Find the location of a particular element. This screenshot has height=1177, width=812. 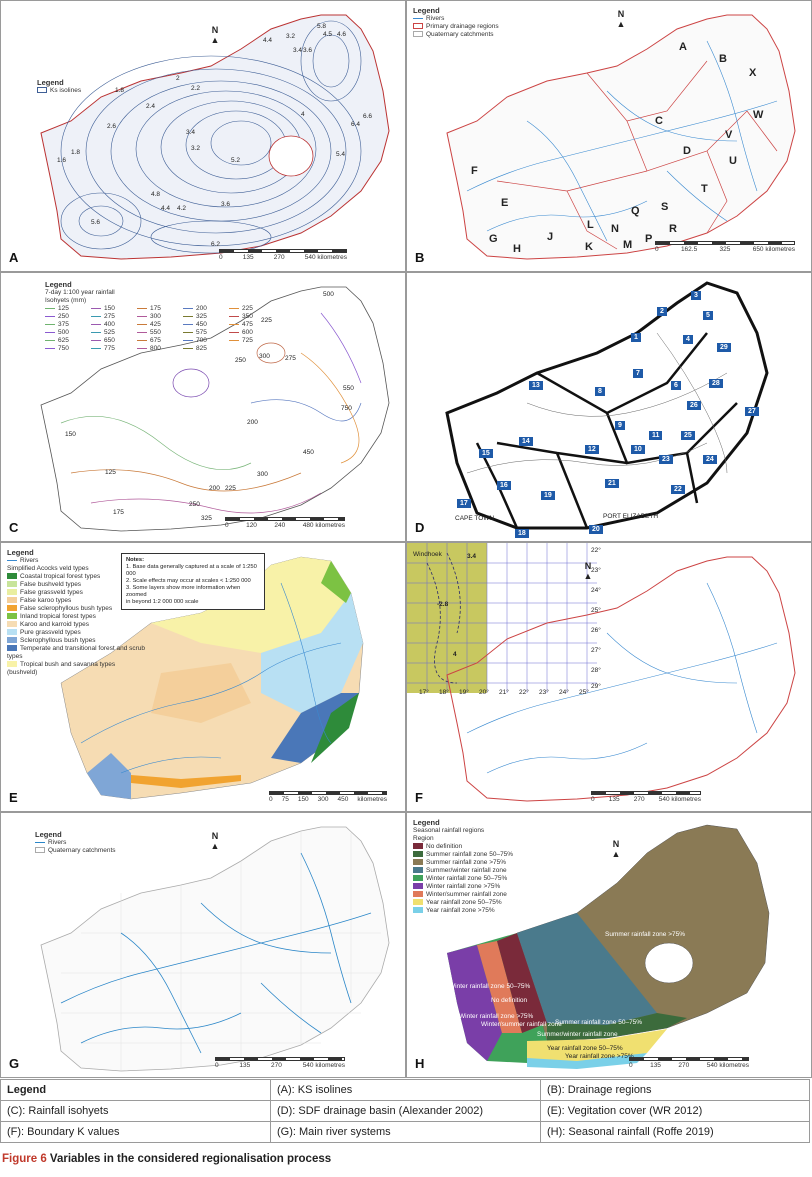

basin-badge: 19 is located at coordinates (548, 495).